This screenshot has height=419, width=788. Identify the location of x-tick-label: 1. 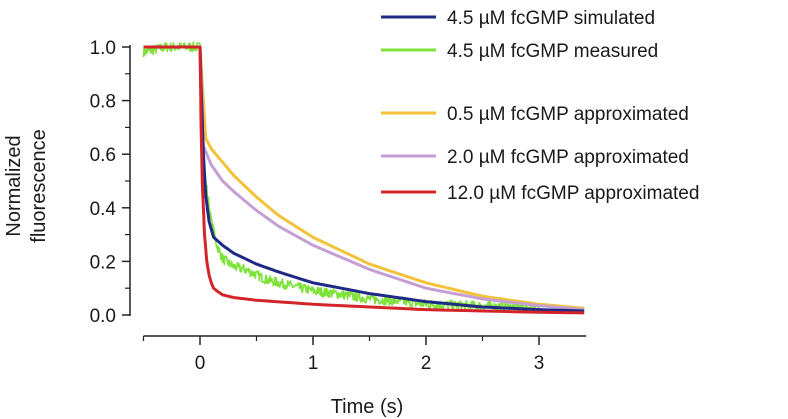
(313, 363).